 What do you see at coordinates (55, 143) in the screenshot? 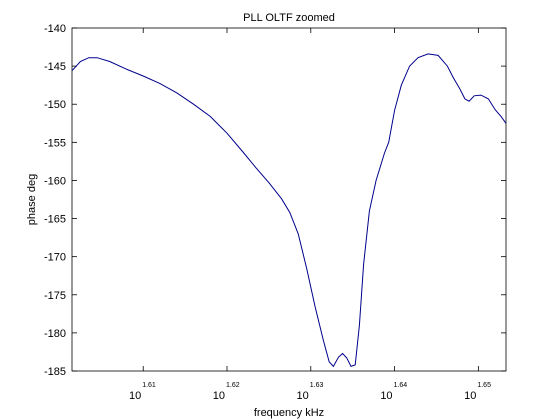
I see `y-tick-label: -155` at bounding box center [55, 143].